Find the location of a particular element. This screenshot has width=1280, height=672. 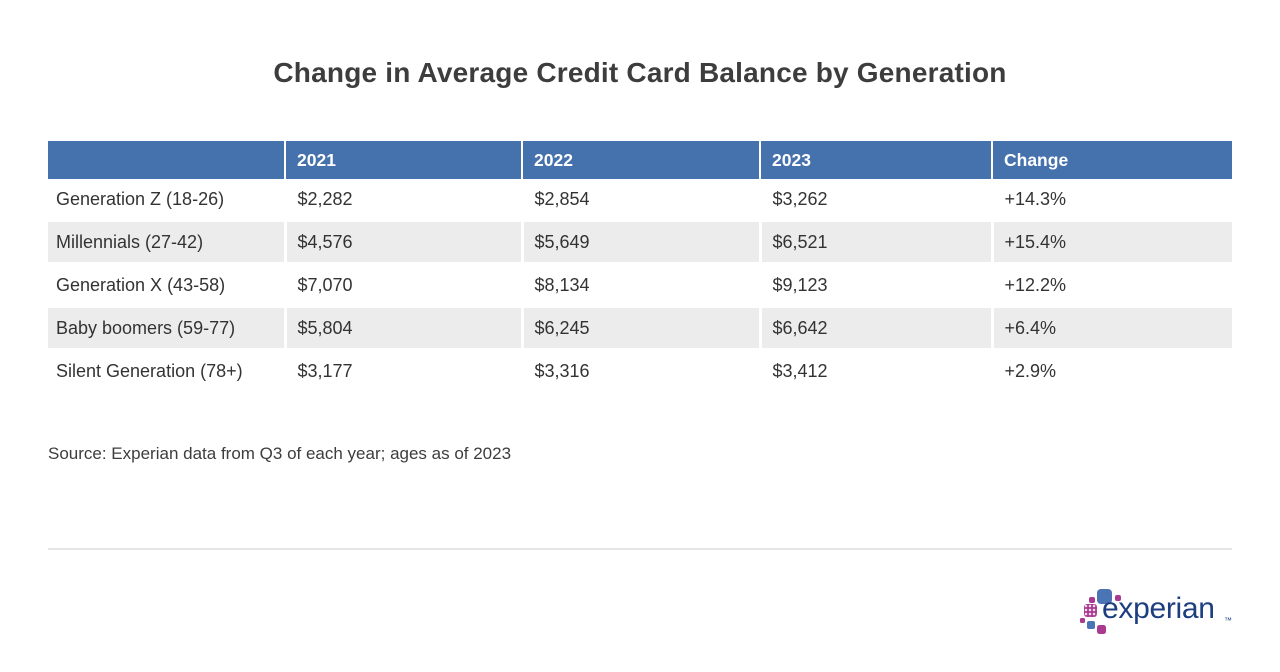

cell-2021: $4,576 is located at coordinates (402, 242).